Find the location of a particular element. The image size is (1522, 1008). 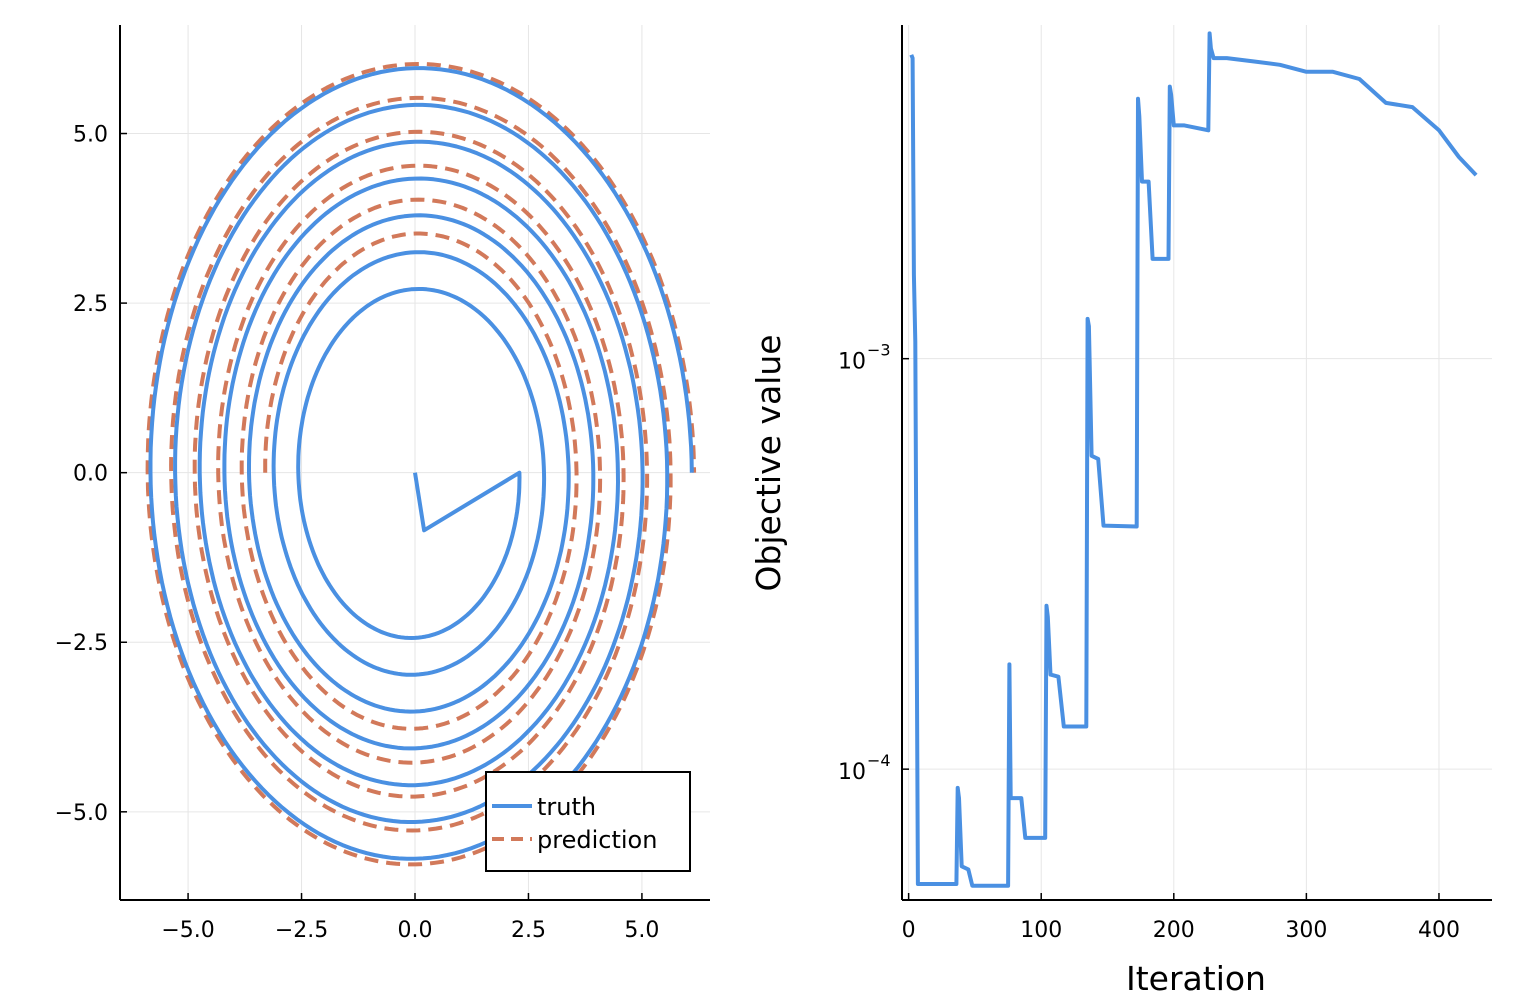

left-x-tick-label: 5.0 is located at coordinates (641, 930).